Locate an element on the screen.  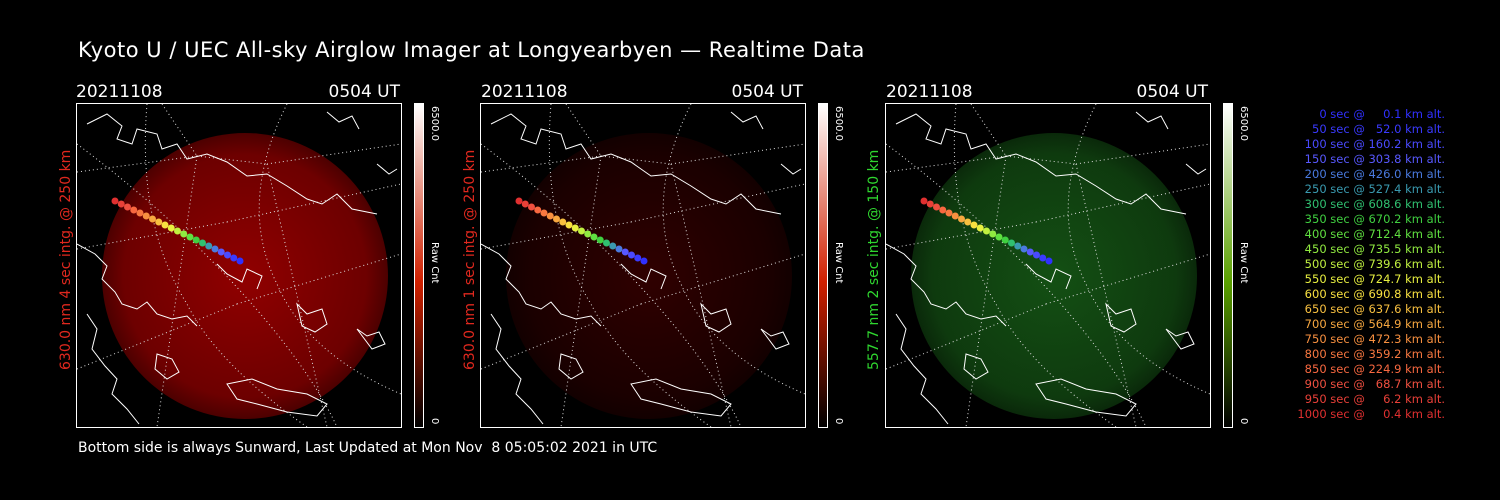
legend-entry: 1000 sec @ 0.4 km alt. is located at coordinates (1371, 414).